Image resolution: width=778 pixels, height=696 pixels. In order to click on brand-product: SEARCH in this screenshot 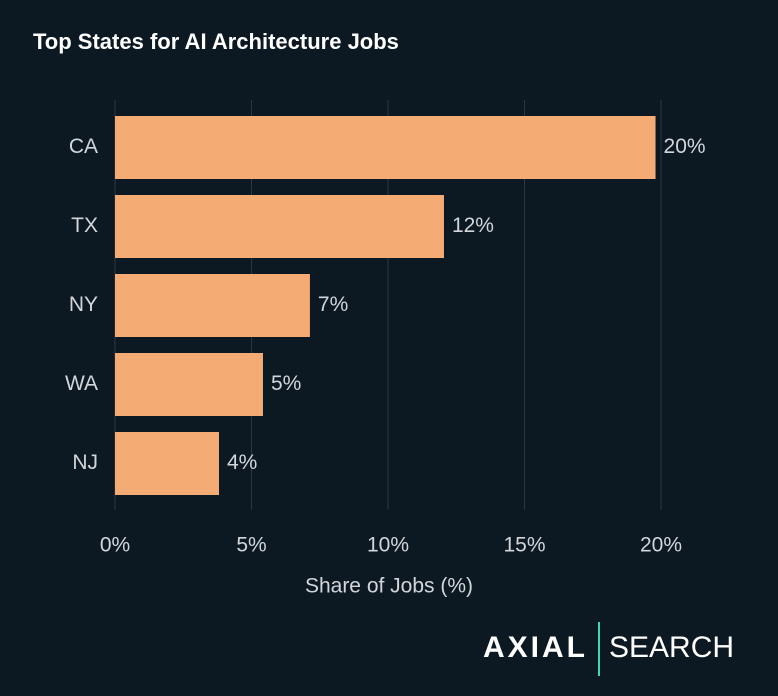, I will do `click(671, 647)`.